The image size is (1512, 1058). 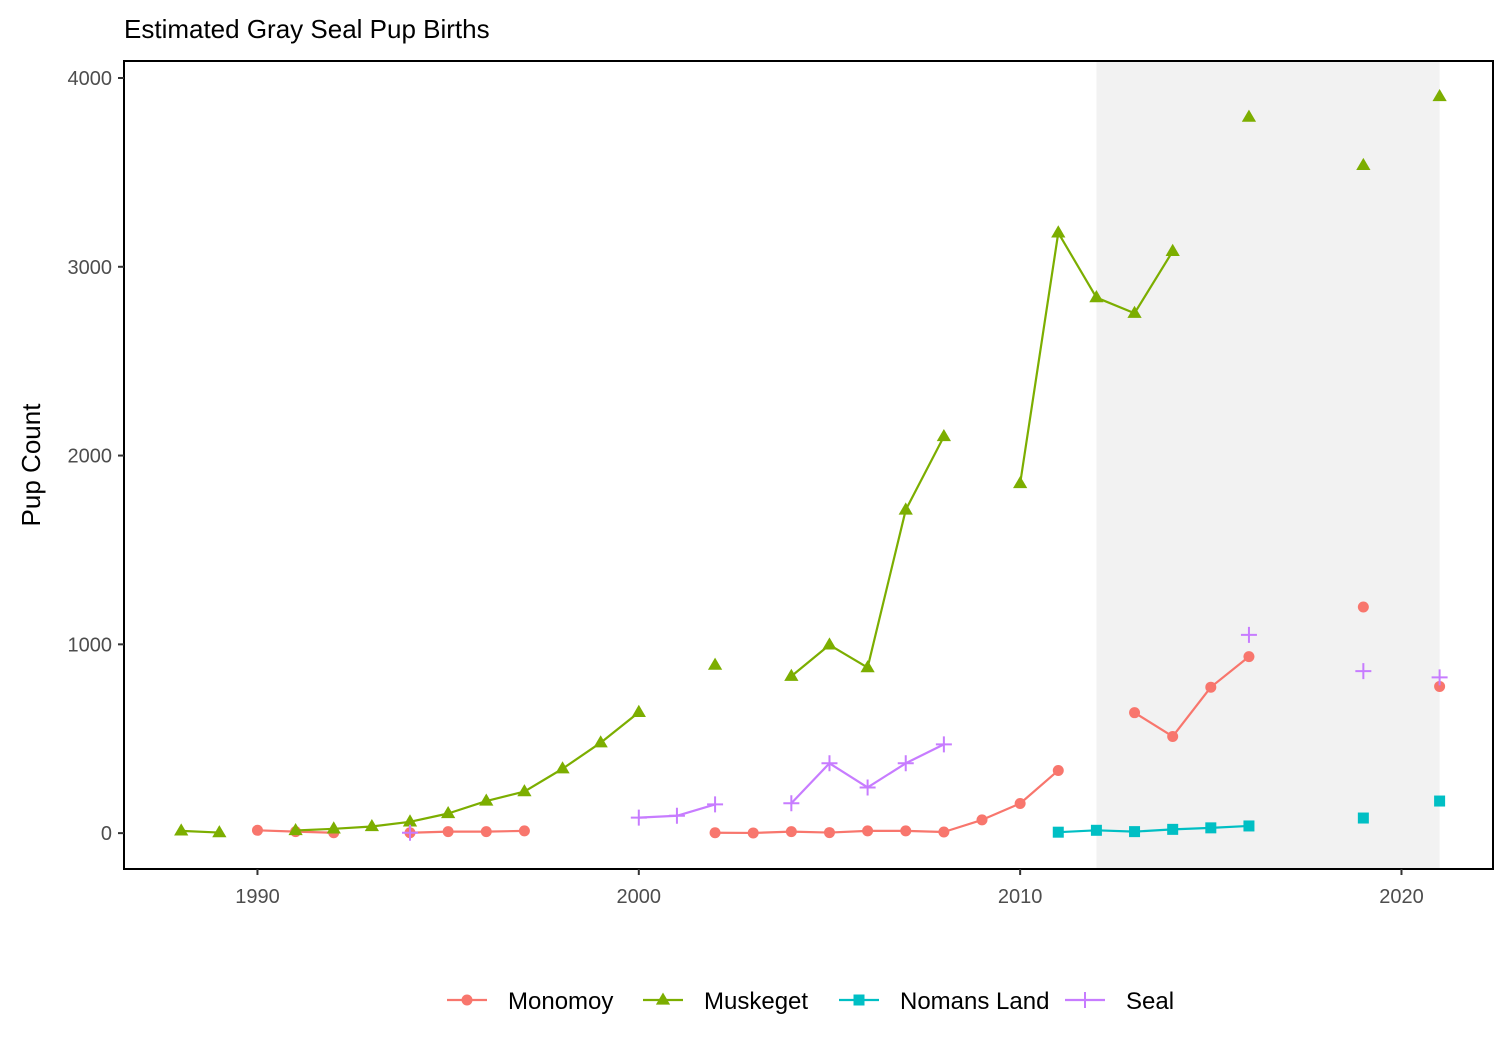 I want to click on series-nomans-land, so click(x=1249, y=816).